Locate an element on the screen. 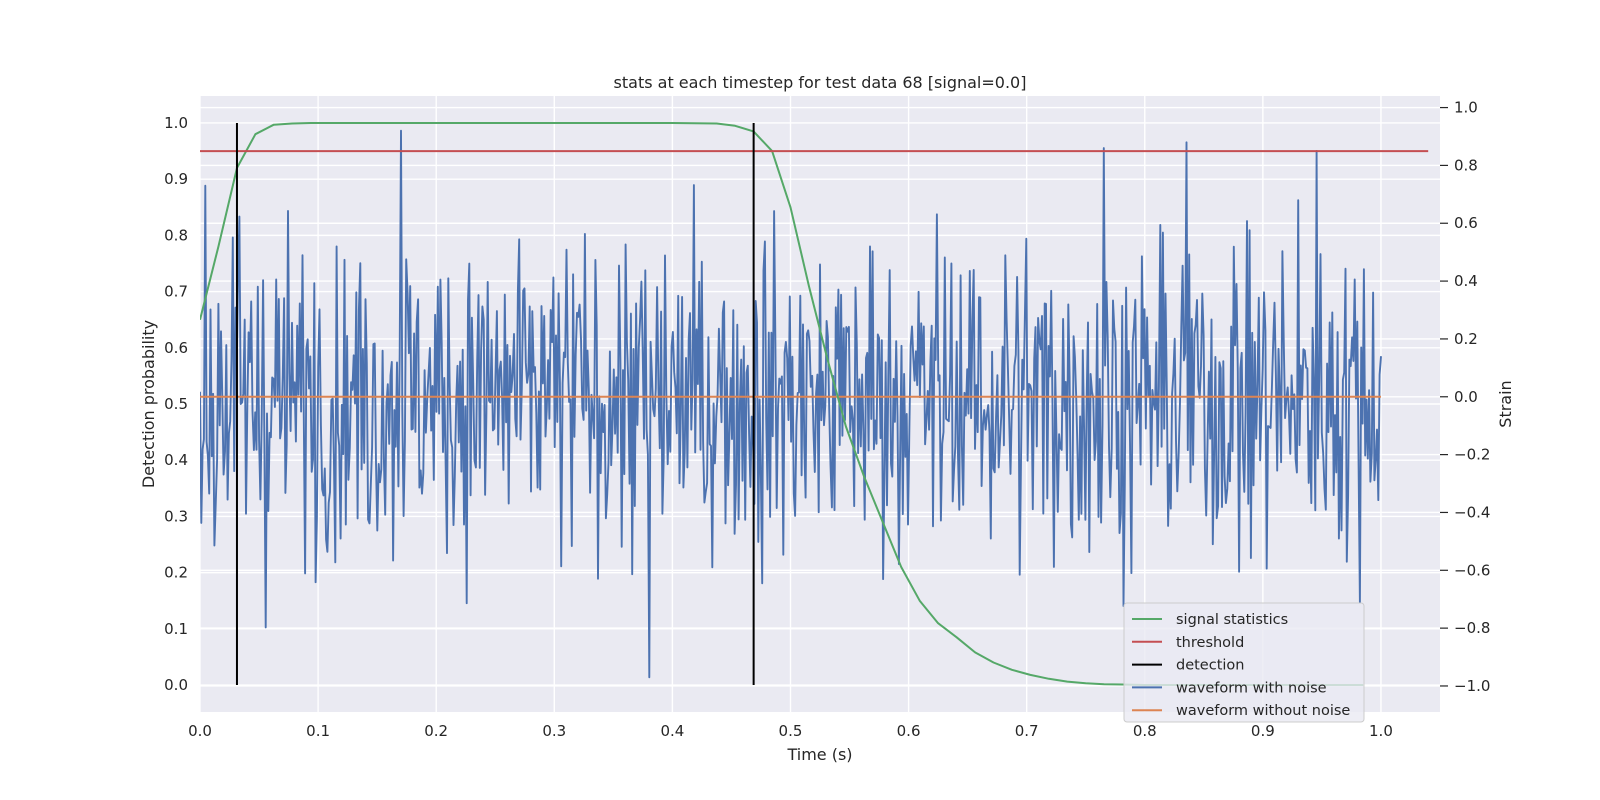 This screenshot has height=800, width=1600. y-right-tick-label: 0.6 is located at coordinates (1466, 223).